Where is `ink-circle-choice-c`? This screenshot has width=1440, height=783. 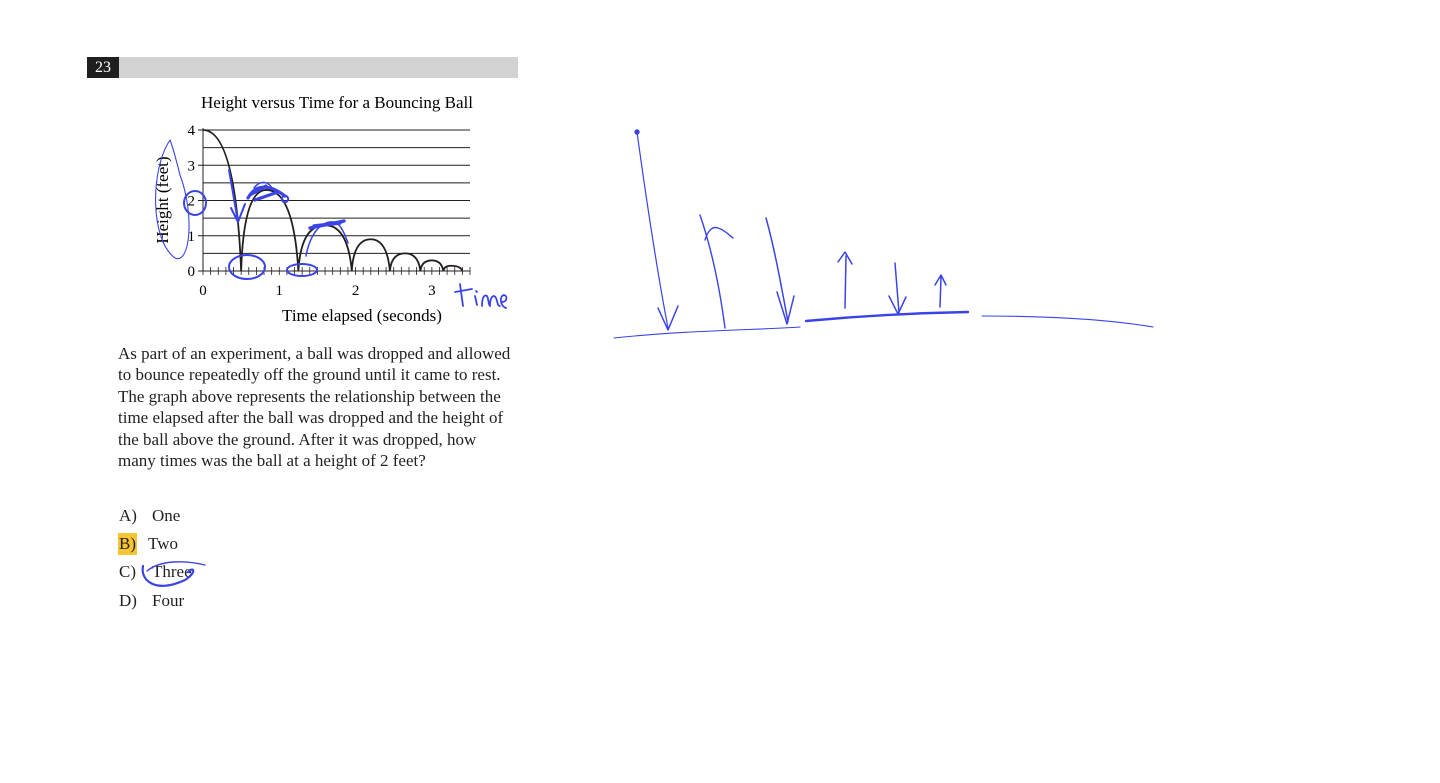
ink-circle-choice-c is located at coordinates (168, 575).